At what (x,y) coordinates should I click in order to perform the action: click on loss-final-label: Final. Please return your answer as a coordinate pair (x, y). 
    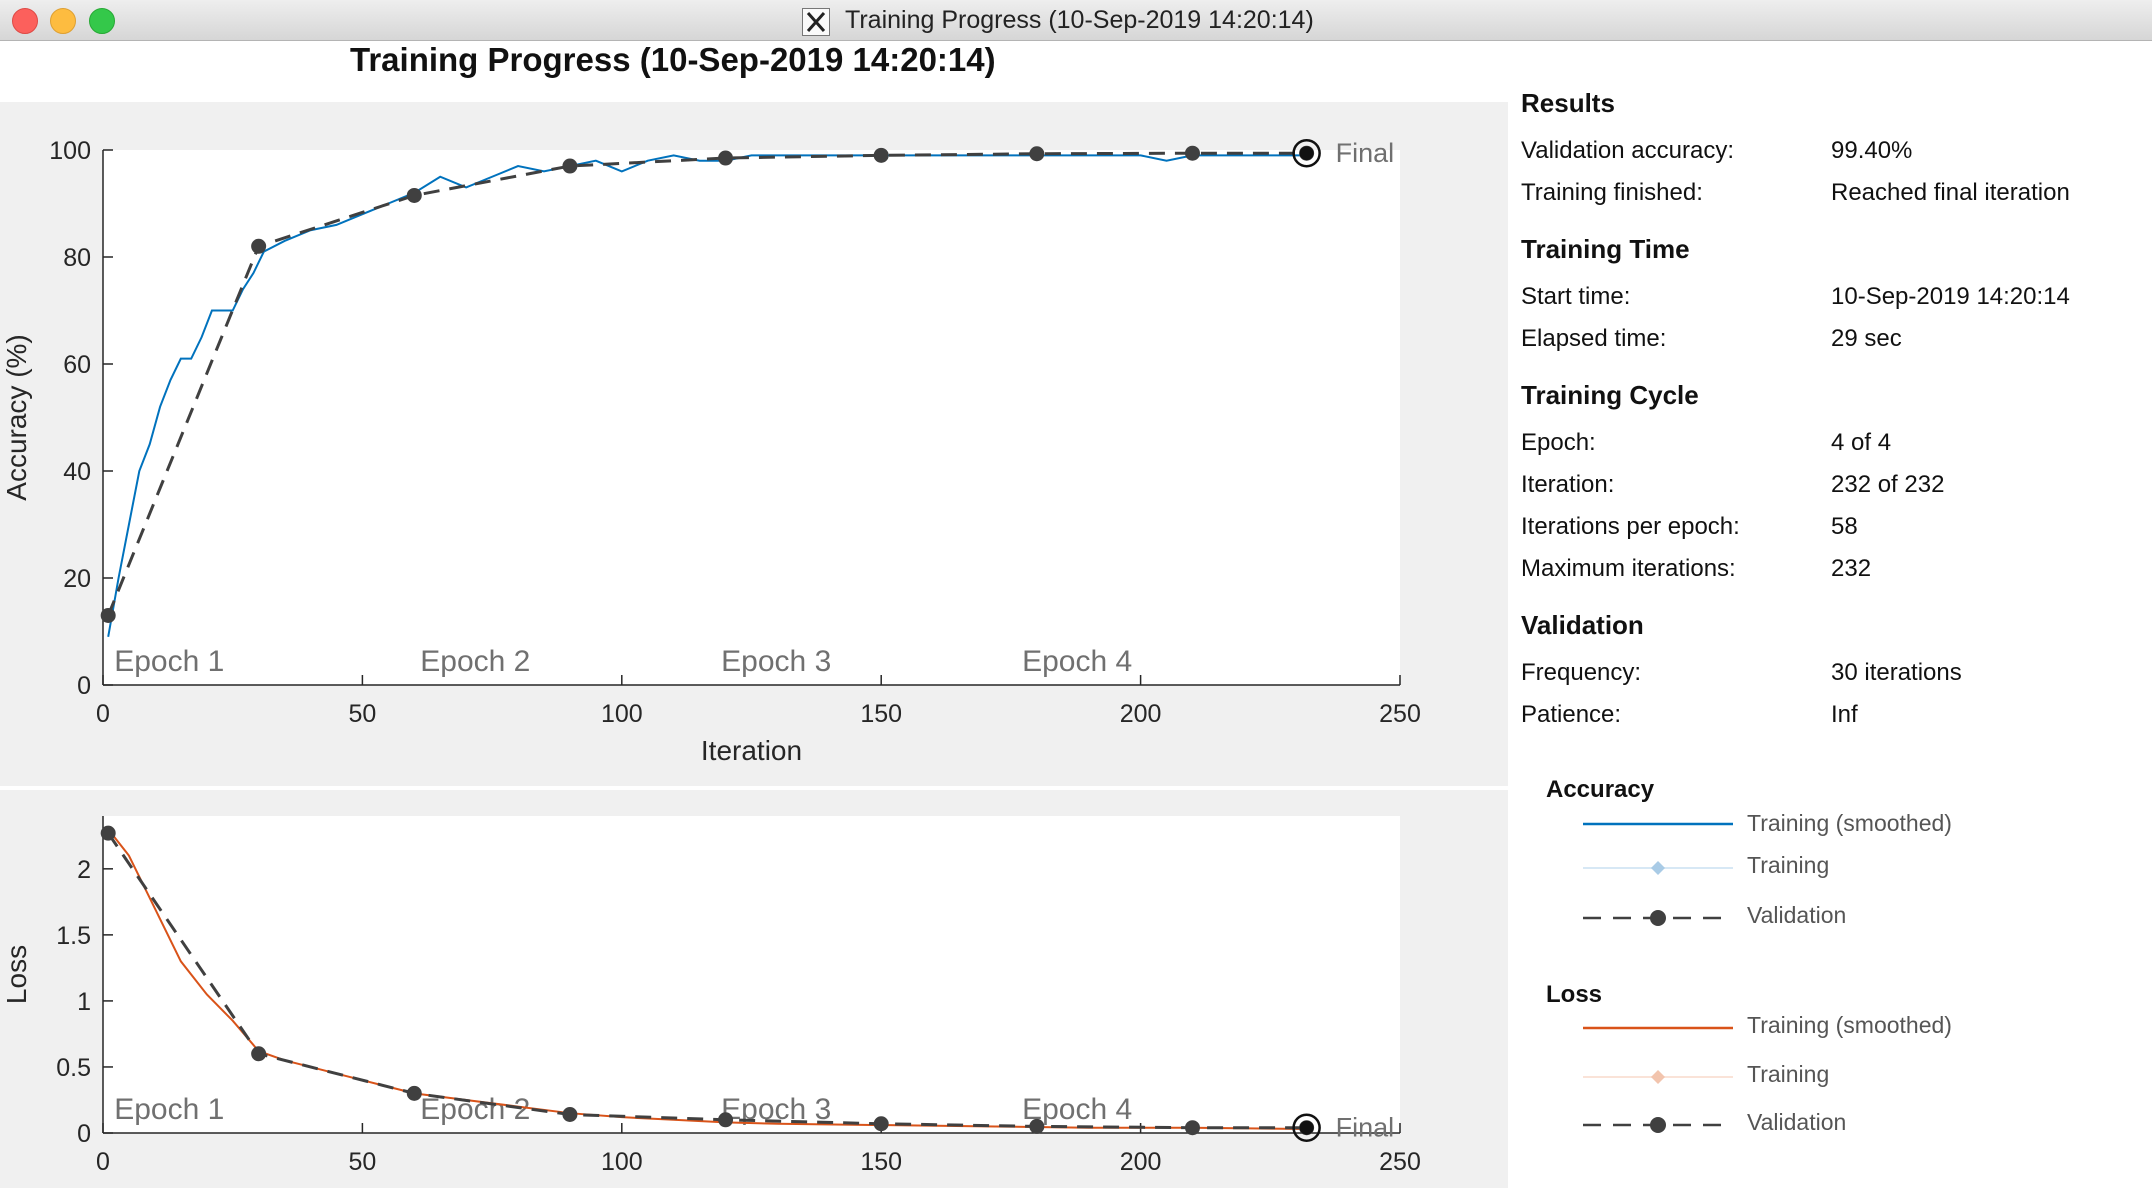
    Looking at the image, I should click on (1365, 1128).